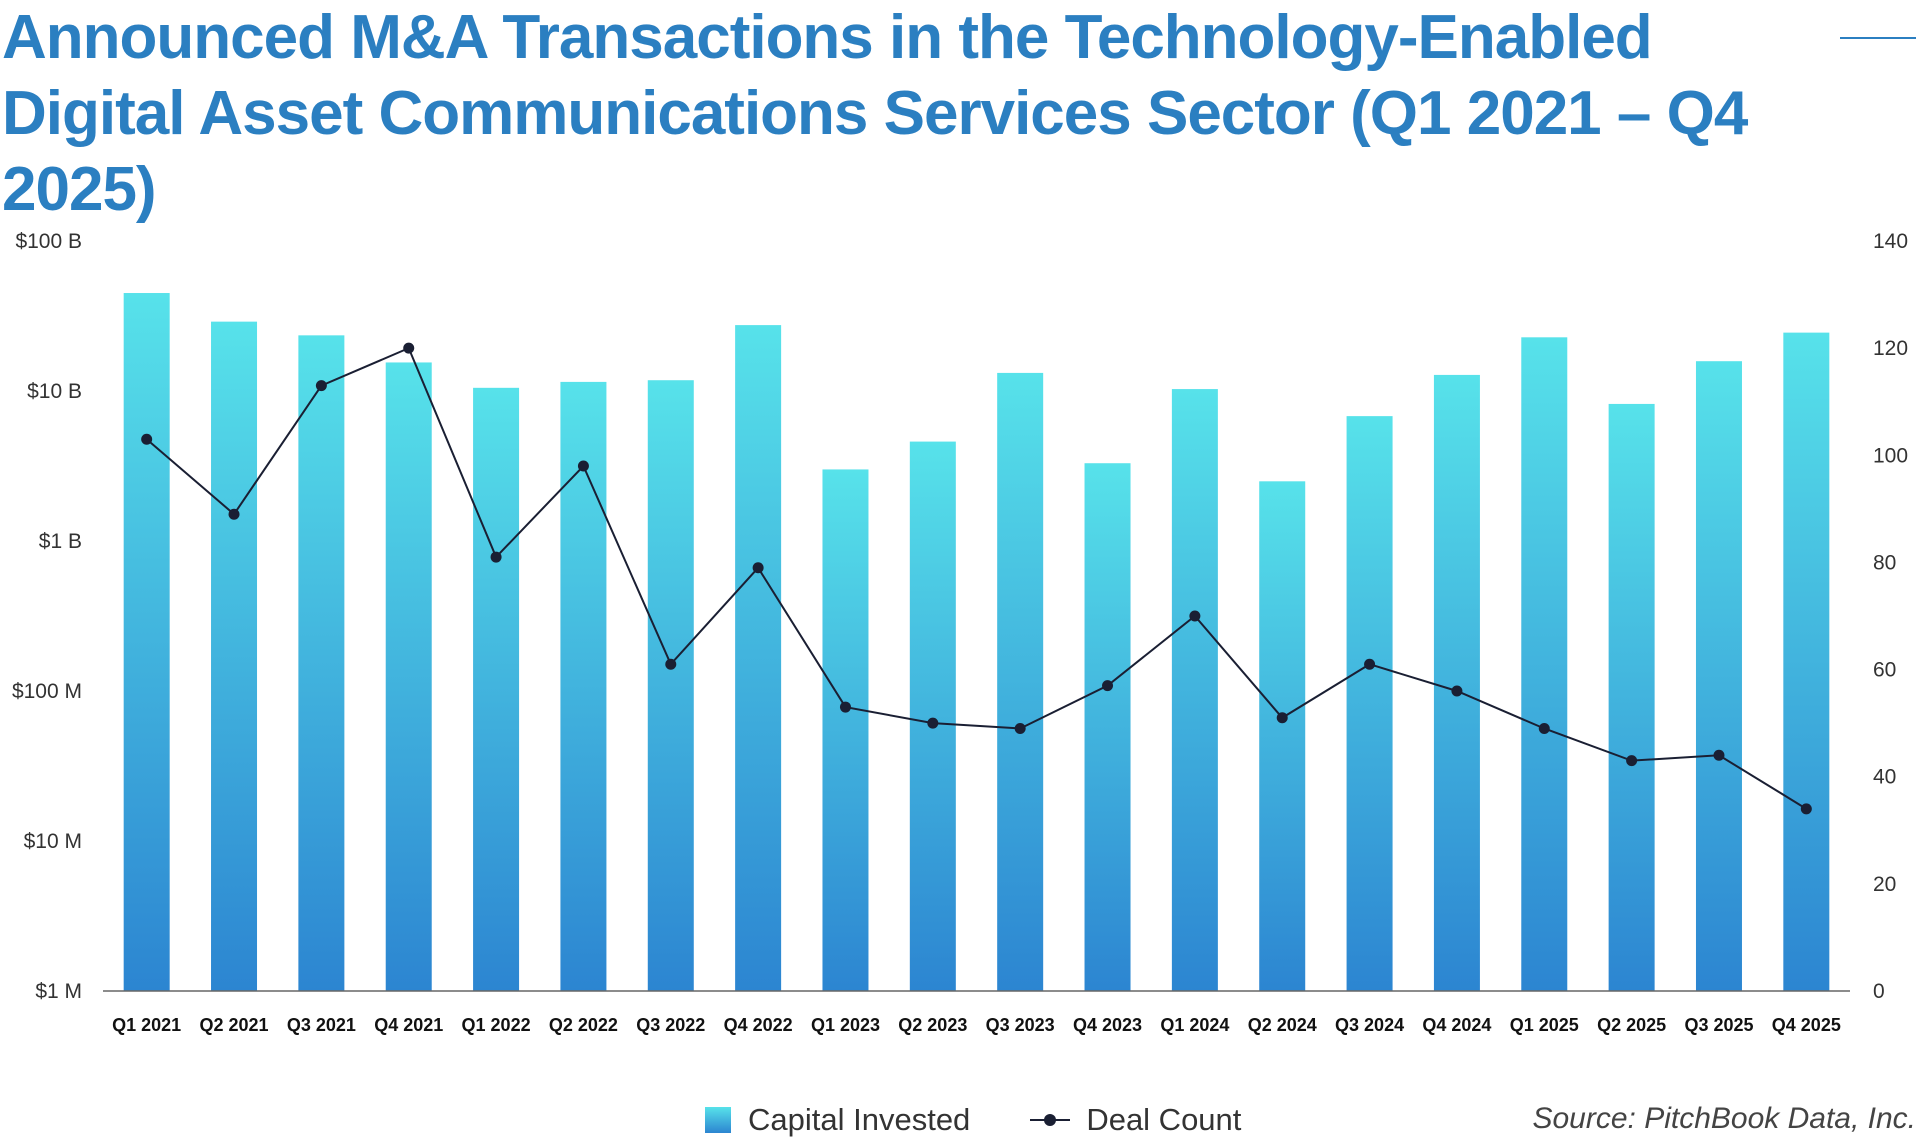  What do you see at coordinates (1884, 562) in the screenshot?
I see `right-tick-label: 80` at bounding box center [1884, 562].